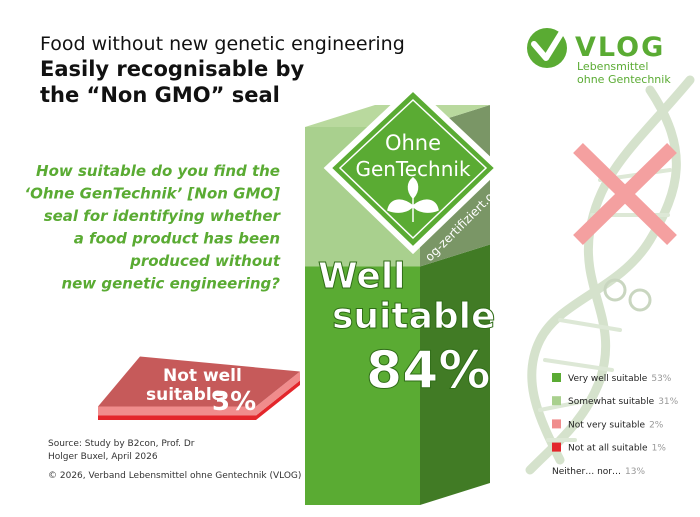 The width and height of the screenshot is (700, 517). Describe the element at coordinates (152, 194) in the screenshot. I see `question: ‘Ohne GenTechnik’ [Non GMO]` at that location.